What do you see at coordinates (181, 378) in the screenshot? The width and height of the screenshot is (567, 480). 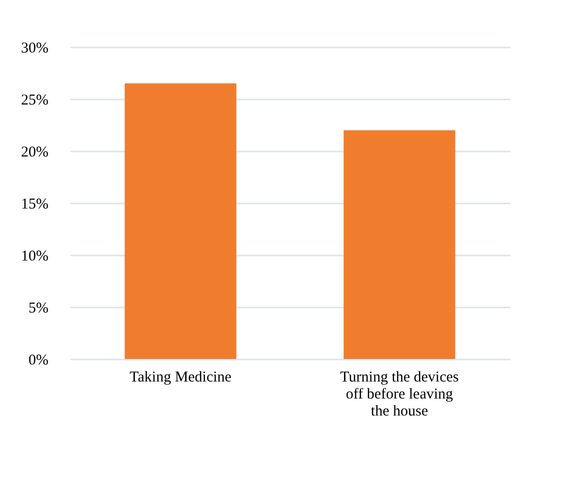 I see `x-tick-label: Taking Medicine` at bounding box center [181, 378].